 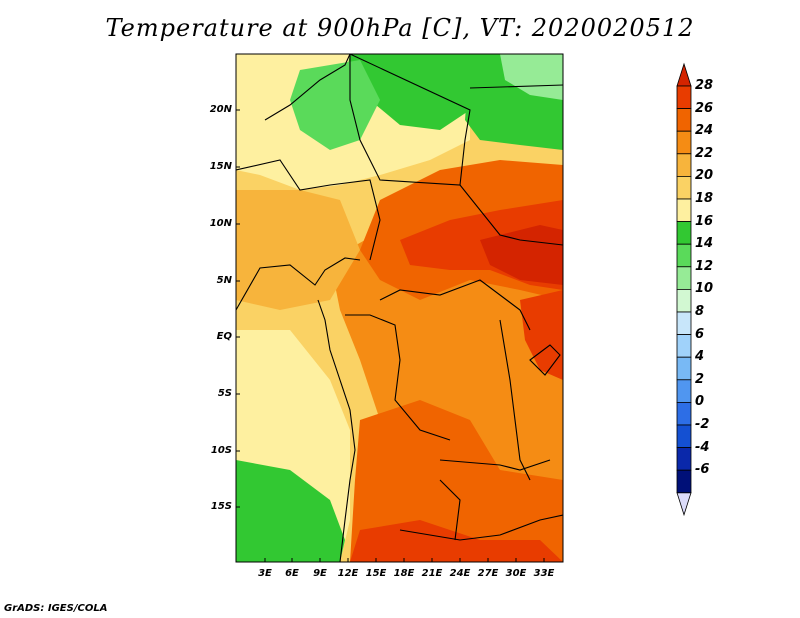 What do you see at coordinates (456, 481) in the screenshot?
I see `field-darkorange-south` at bounding box center [456, 481].